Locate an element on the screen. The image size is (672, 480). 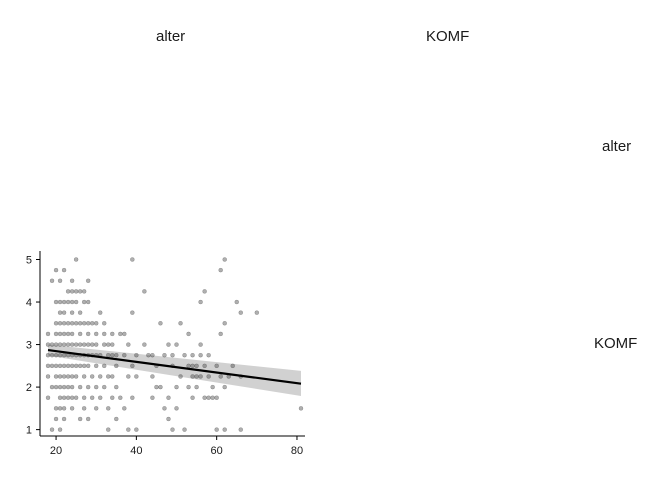
y-tick-label: 2 is located at coordinates (29, 388).